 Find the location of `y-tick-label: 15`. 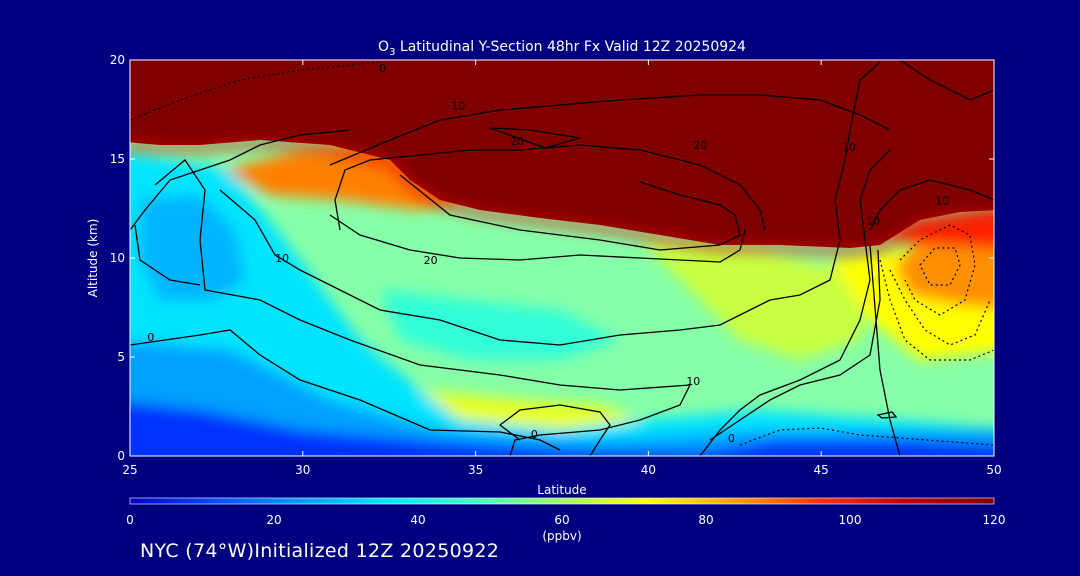

y-tick-label: 15 is located at coordinates (117, 159).